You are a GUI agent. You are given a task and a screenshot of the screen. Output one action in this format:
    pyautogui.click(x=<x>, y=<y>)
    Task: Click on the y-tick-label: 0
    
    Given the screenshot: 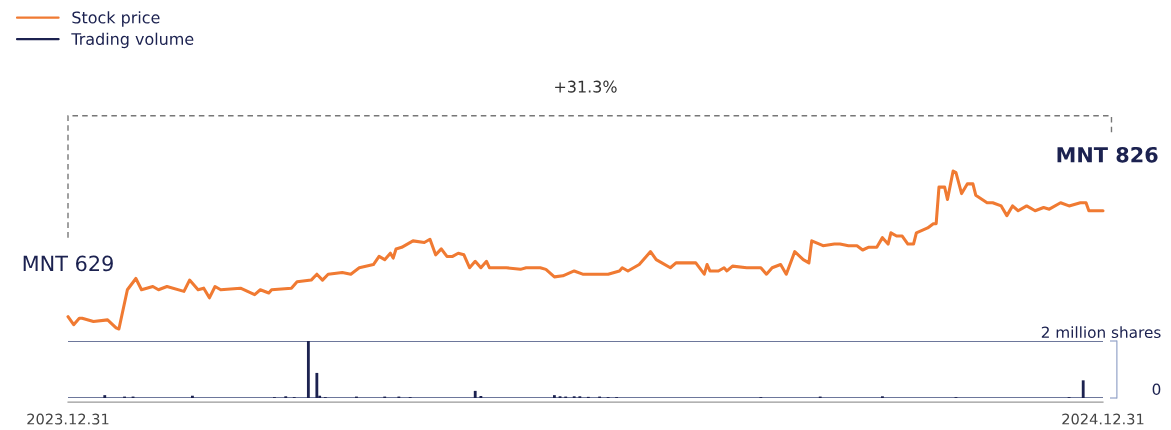 What is the action you would take?
    pyautogui.click(x=1156, y=389)
    